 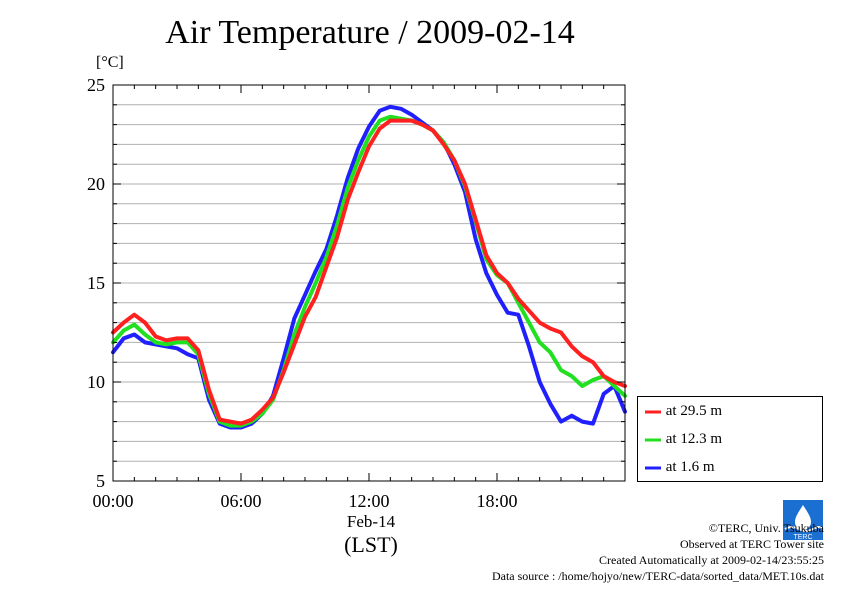 What do you see at coordinates (371, 521) in the screenshot?
I see `x-axis-date-label: Feb-14` at bounding box center [371, 521].